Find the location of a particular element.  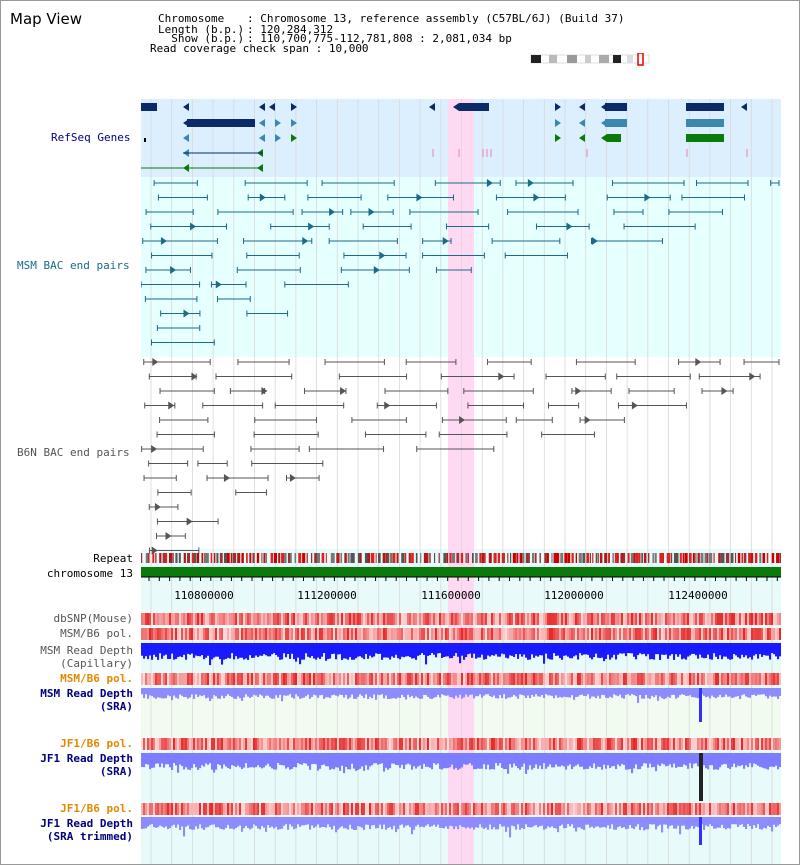

refseq-track-label: RefSeq Genes is located at coordinates (91, 137).